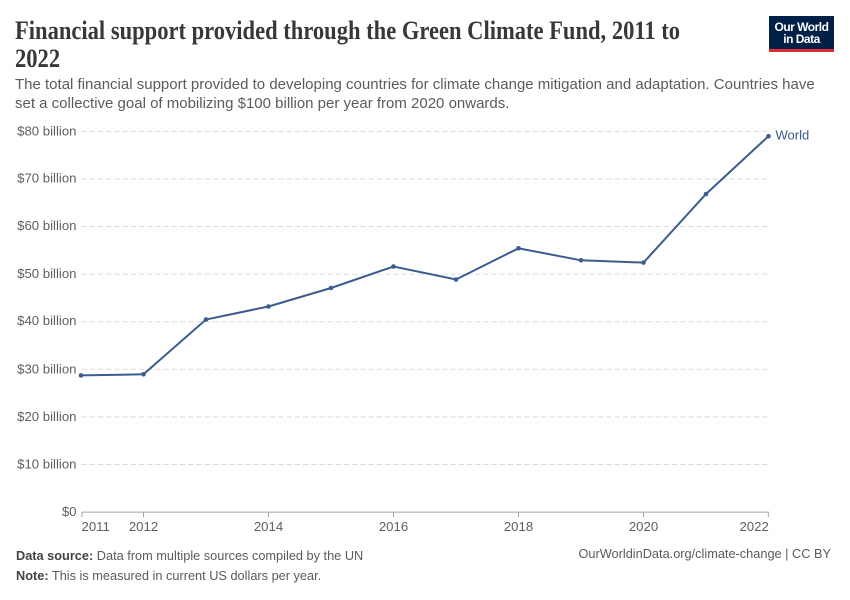 The image size is (850, 600). I want to click on svg-text: World, so click(793, 135).